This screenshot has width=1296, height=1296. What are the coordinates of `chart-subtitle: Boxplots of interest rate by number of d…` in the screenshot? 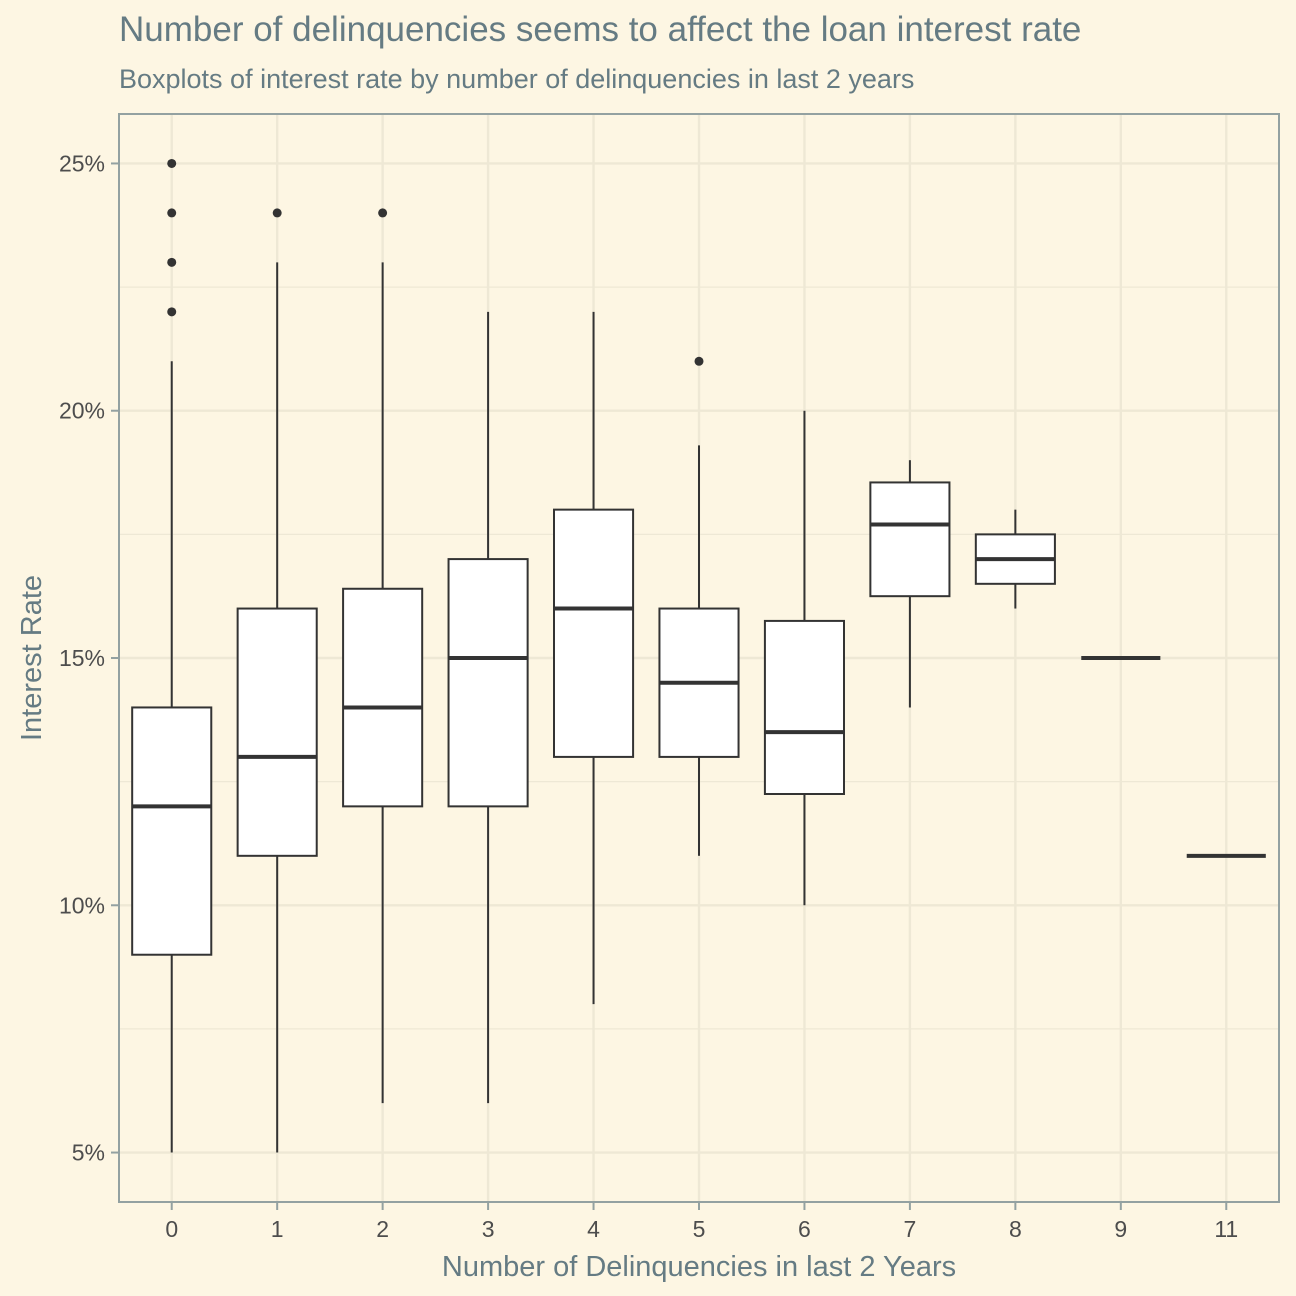 It's located at (517, 79).